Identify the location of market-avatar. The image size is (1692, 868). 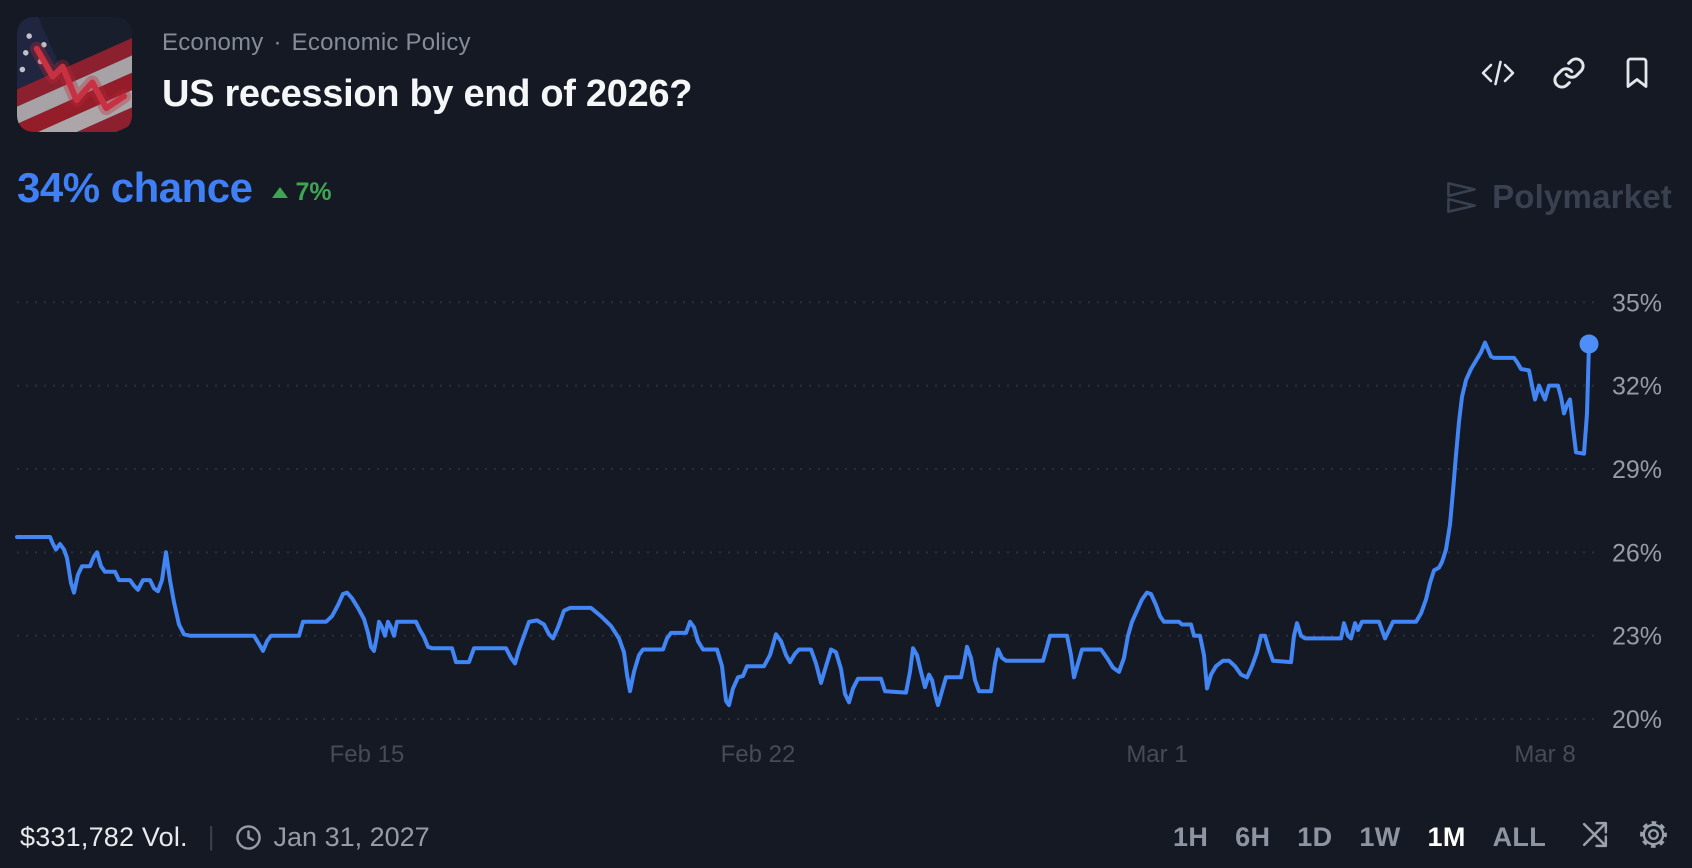
(74, 74).